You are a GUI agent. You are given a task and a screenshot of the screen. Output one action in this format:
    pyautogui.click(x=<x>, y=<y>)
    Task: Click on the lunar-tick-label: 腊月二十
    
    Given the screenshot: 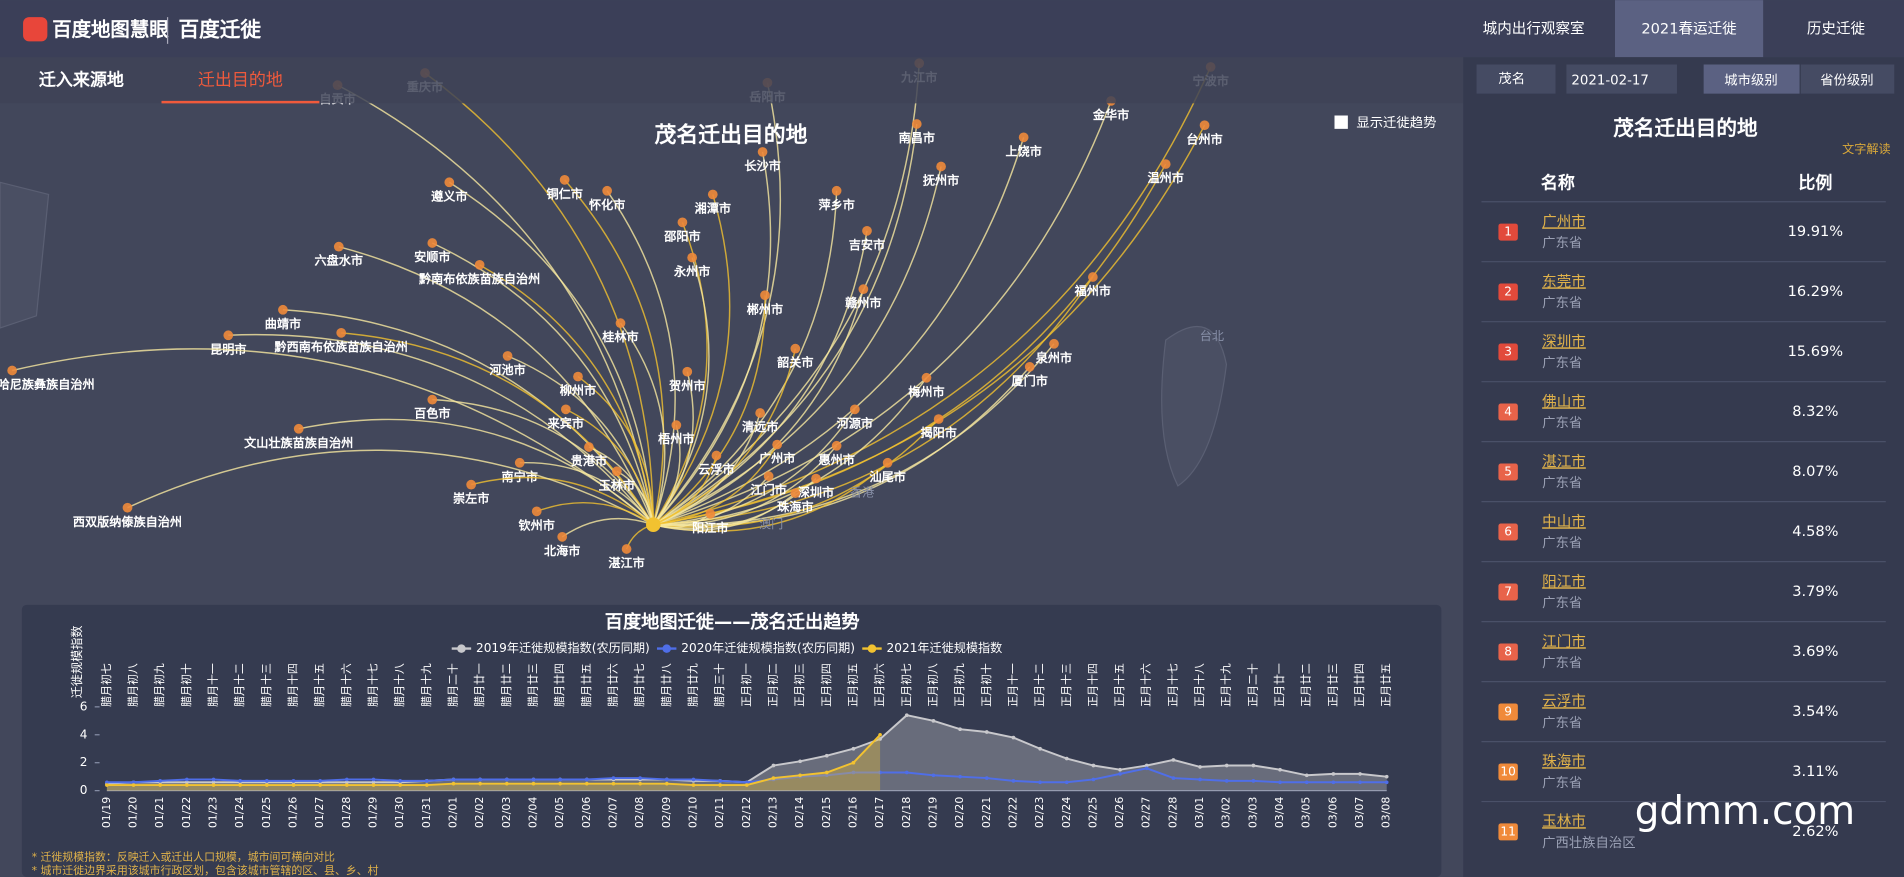 What is the action you would take?
    pyautogui.click(x=452, y=685)
    